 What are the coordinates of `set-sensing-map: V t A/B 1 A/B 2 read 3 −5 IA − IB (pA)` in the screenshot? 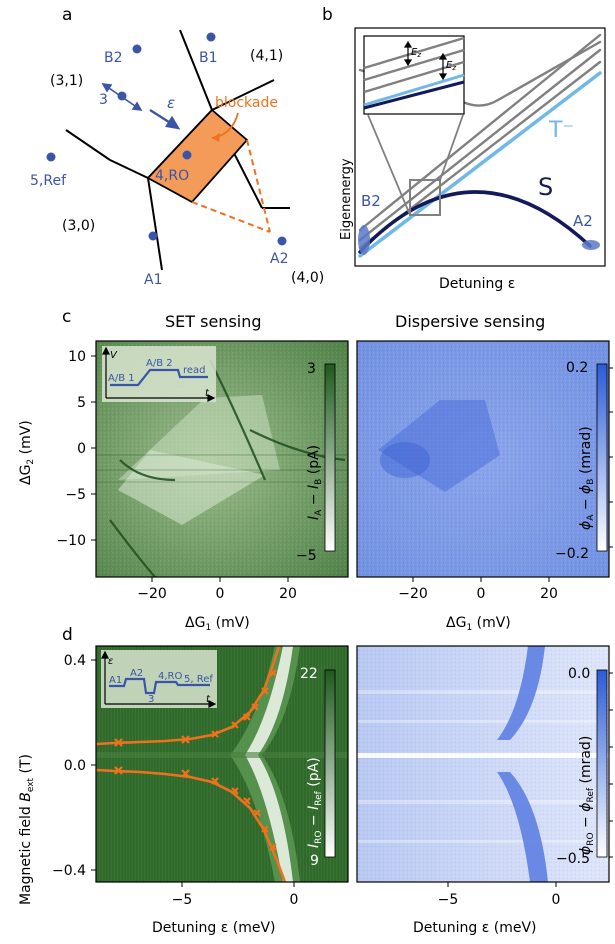 It's located at (222, 459).